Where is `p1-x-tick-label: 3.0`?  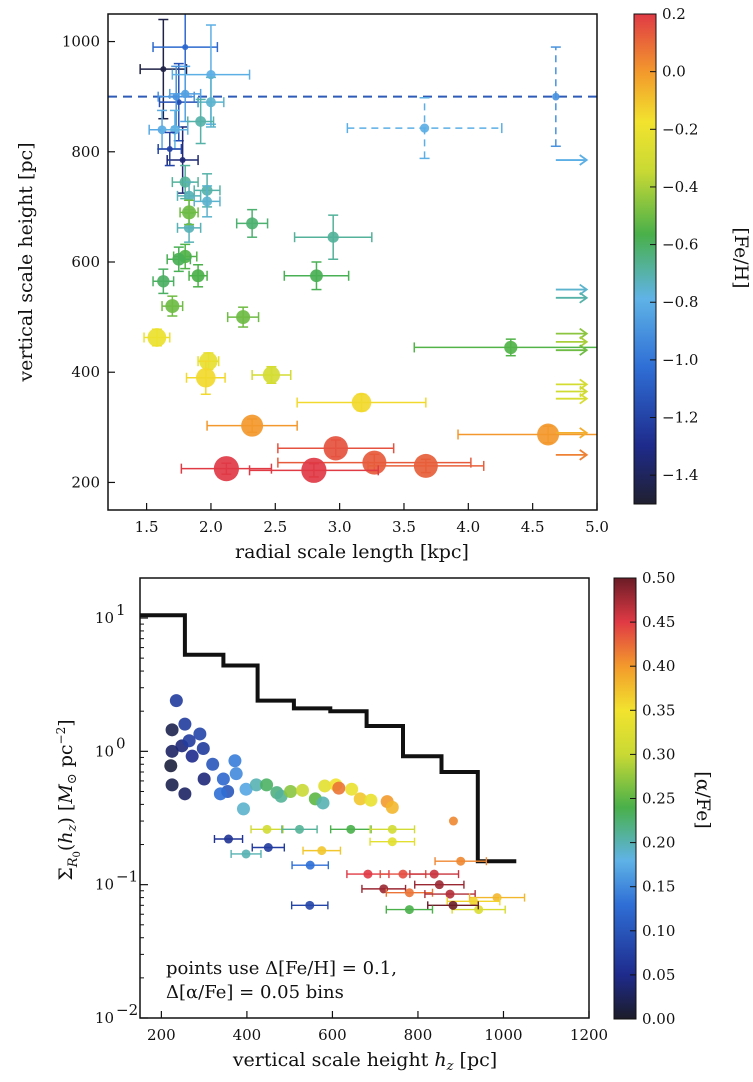
p1-x-tick-label: 3.0 is located at coordinates (340, 527).